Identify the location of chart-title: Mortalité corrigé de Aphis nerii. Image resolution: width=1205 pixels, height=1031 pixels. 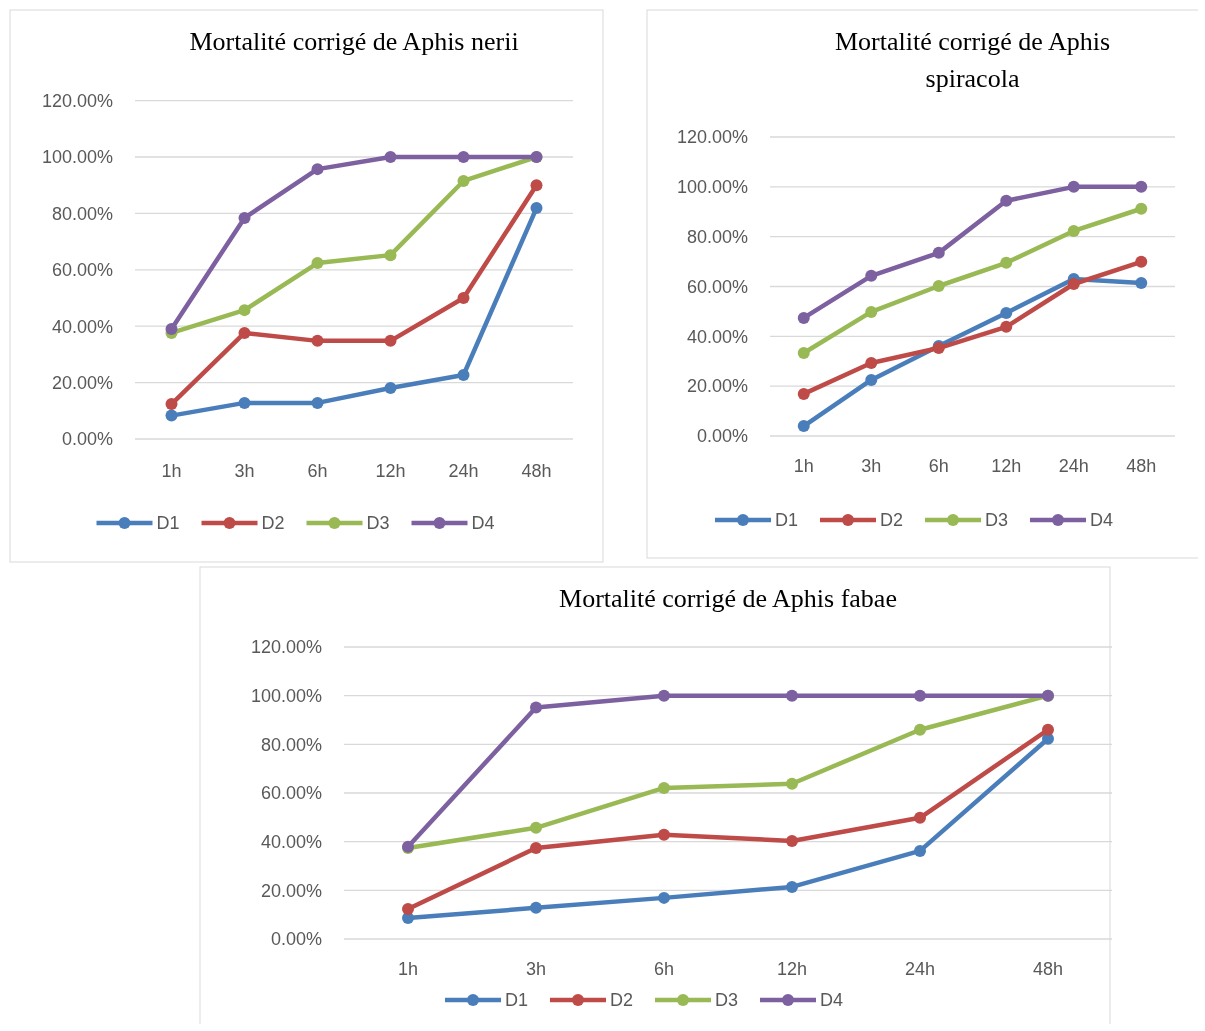
(354, 41).